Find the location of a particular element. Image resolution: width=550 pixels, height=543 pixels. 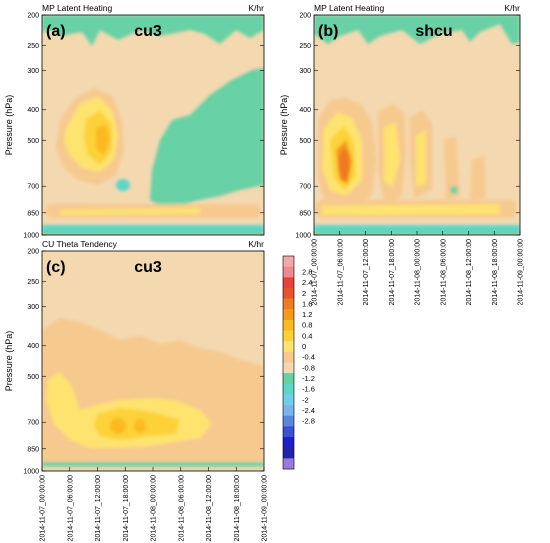

panel-c-units: K/hr is located at coordinates (256, 244).